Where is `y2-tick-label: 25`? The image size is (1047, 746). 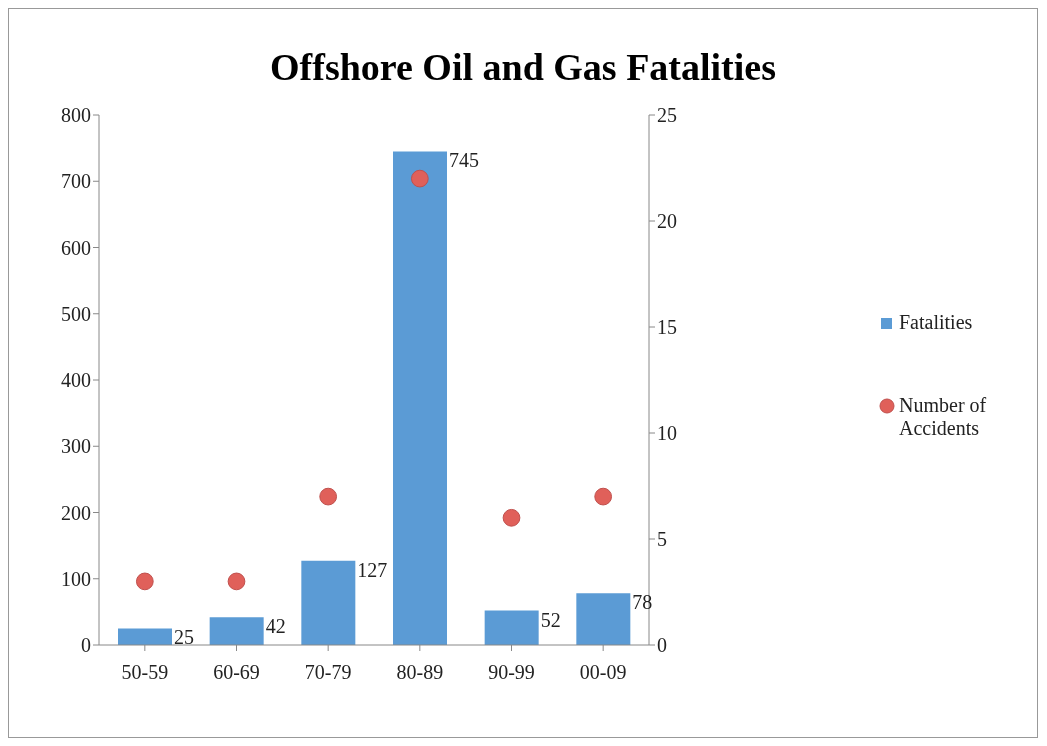
y2-tick-label: 25 is located at coordinates (667, 115).